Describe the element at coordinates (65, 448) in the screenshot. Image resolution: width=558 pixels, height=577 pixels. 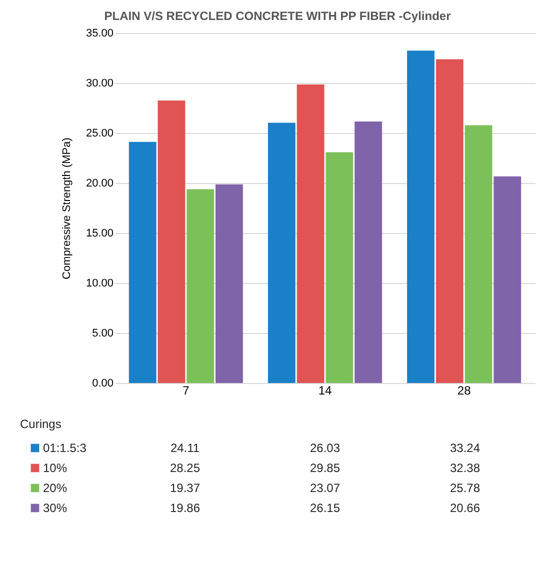
I see `legend-label: 01:1.5:3` at that location.